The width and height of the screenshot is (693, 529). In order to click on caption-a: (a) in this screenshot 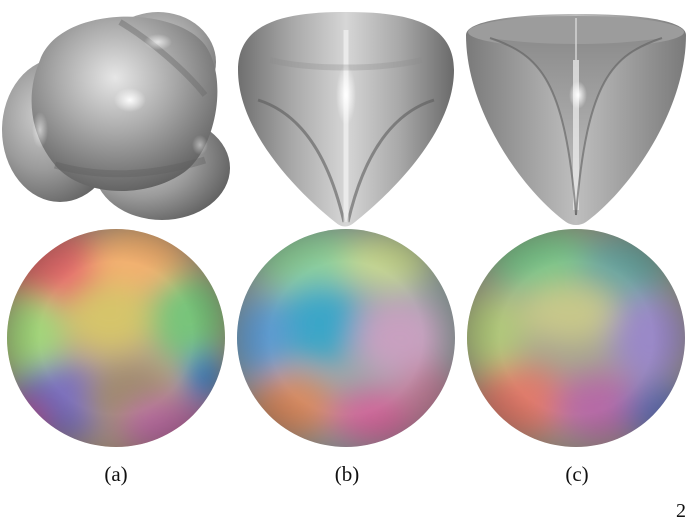, I will do `click(116, 474)`.